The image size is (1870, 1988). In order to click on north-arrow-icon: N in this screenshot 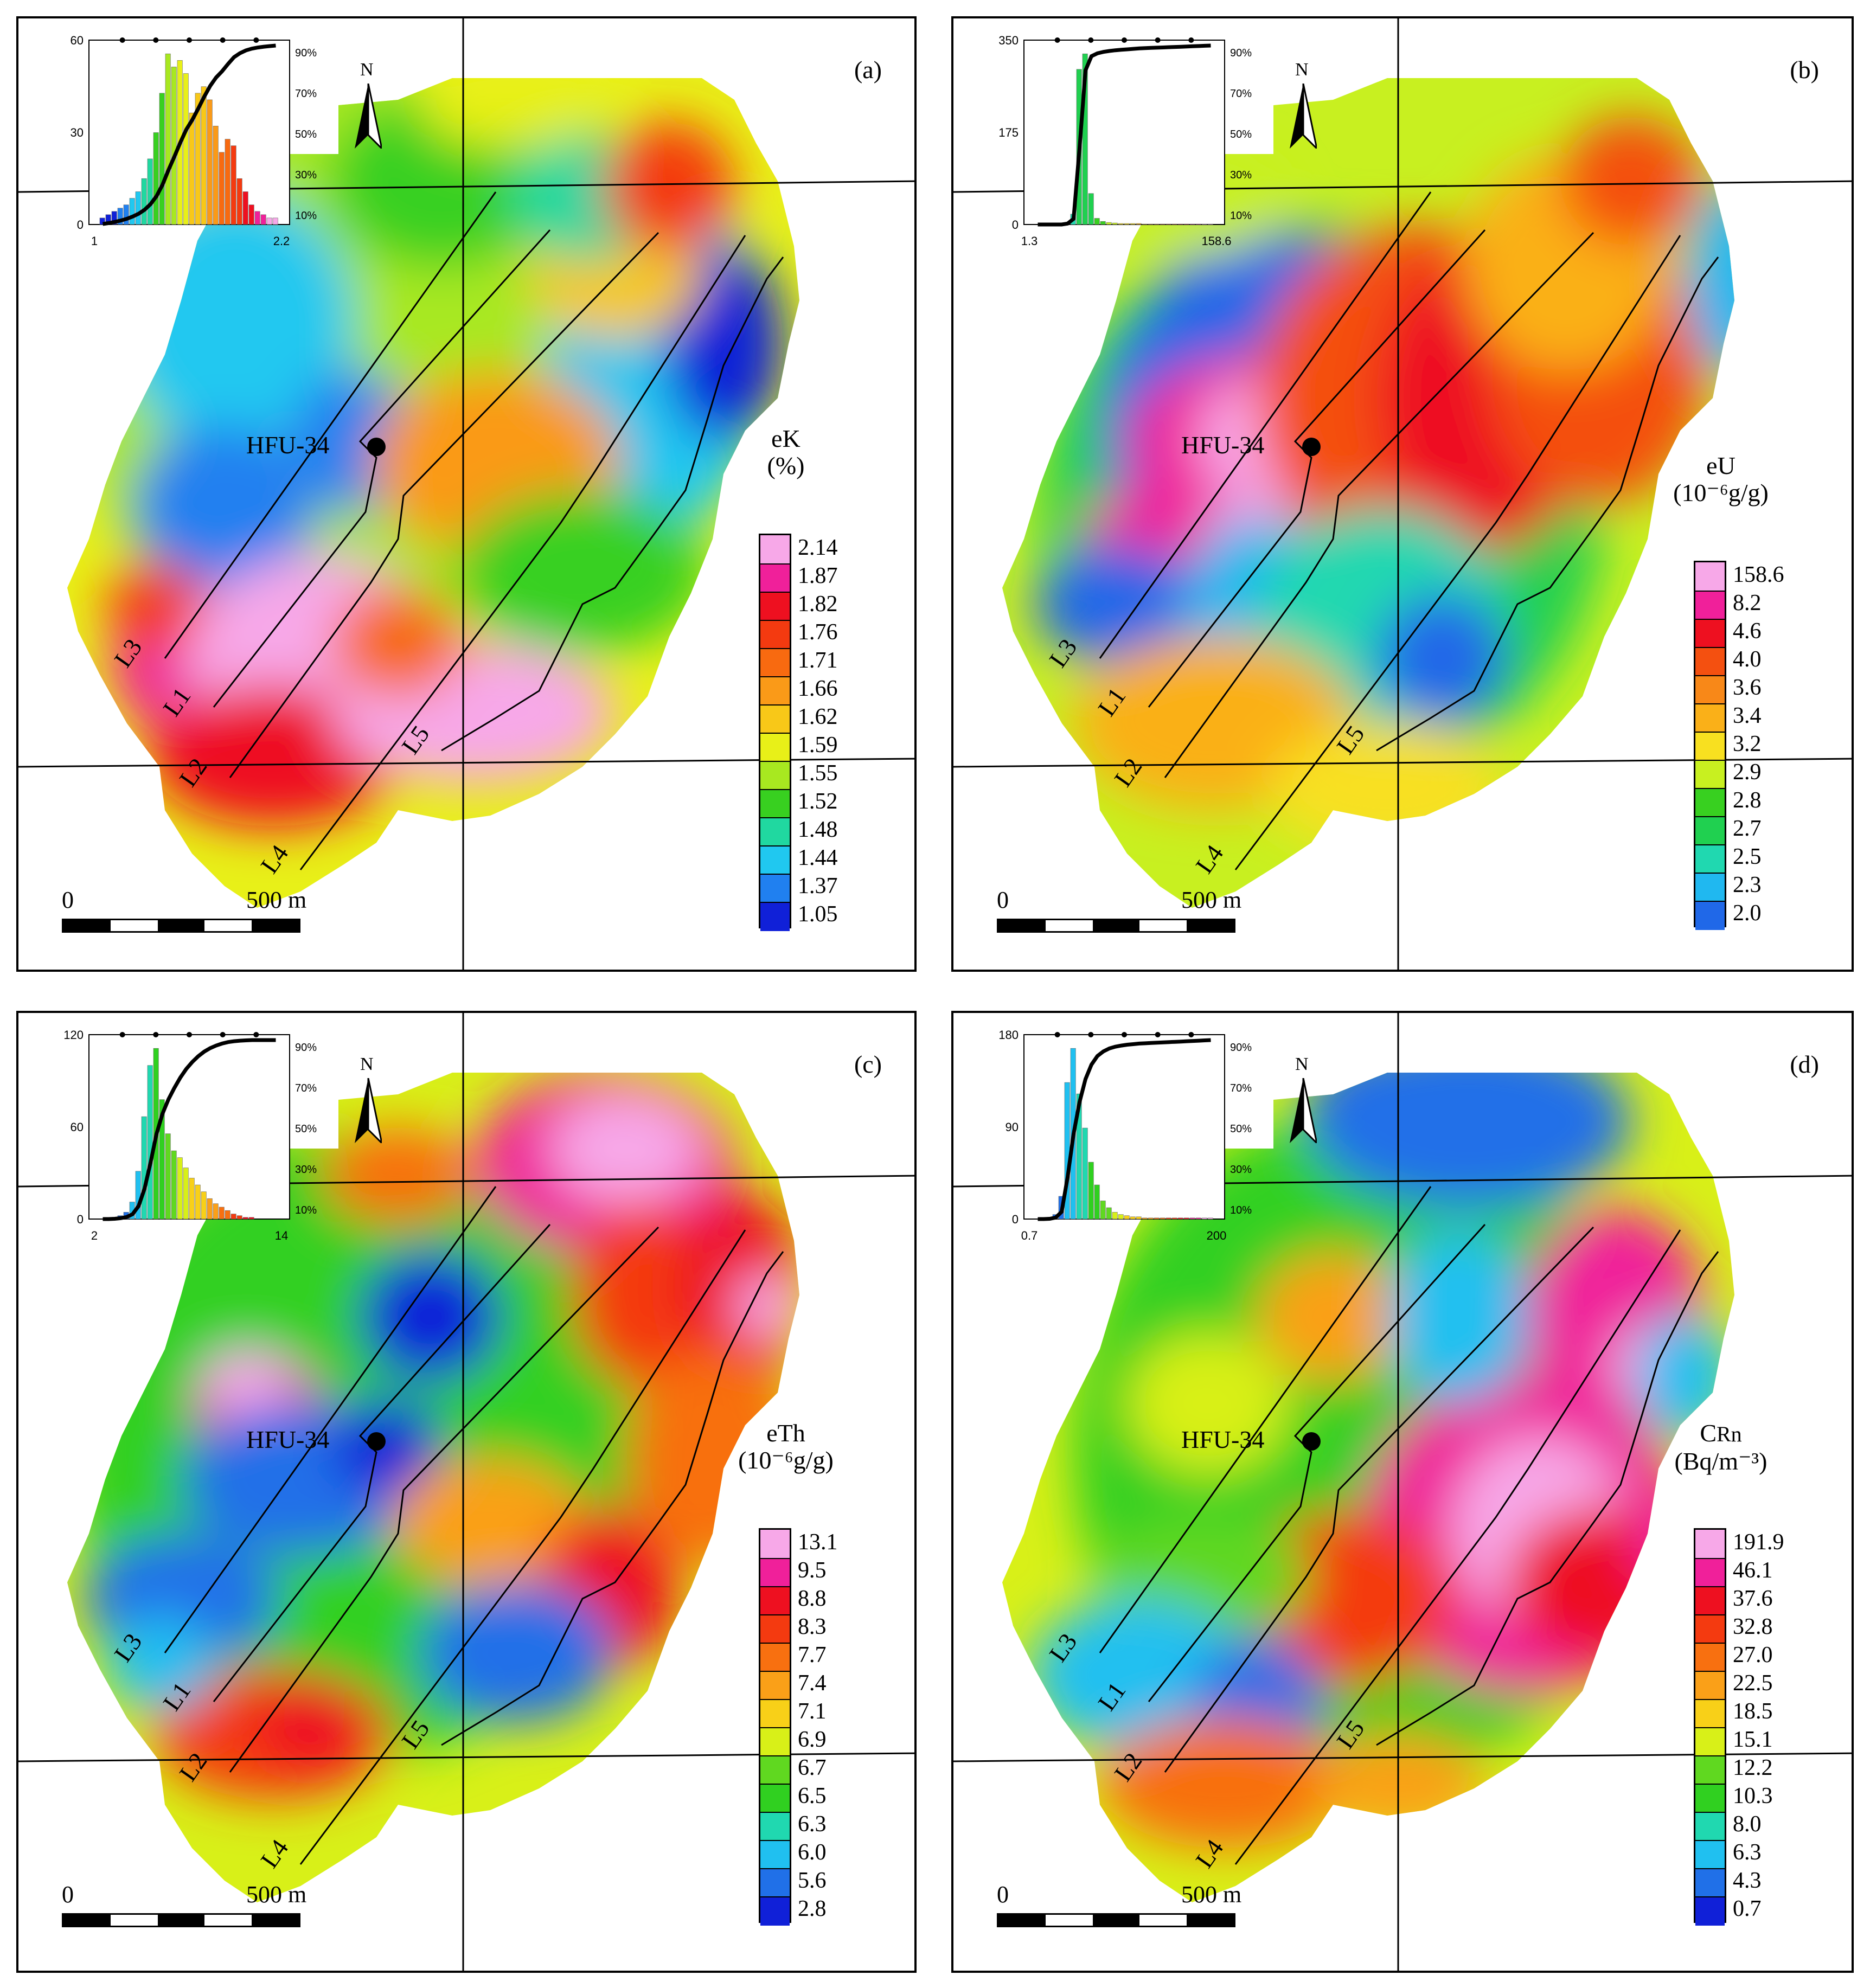, I will do `click(1304, 105)`.